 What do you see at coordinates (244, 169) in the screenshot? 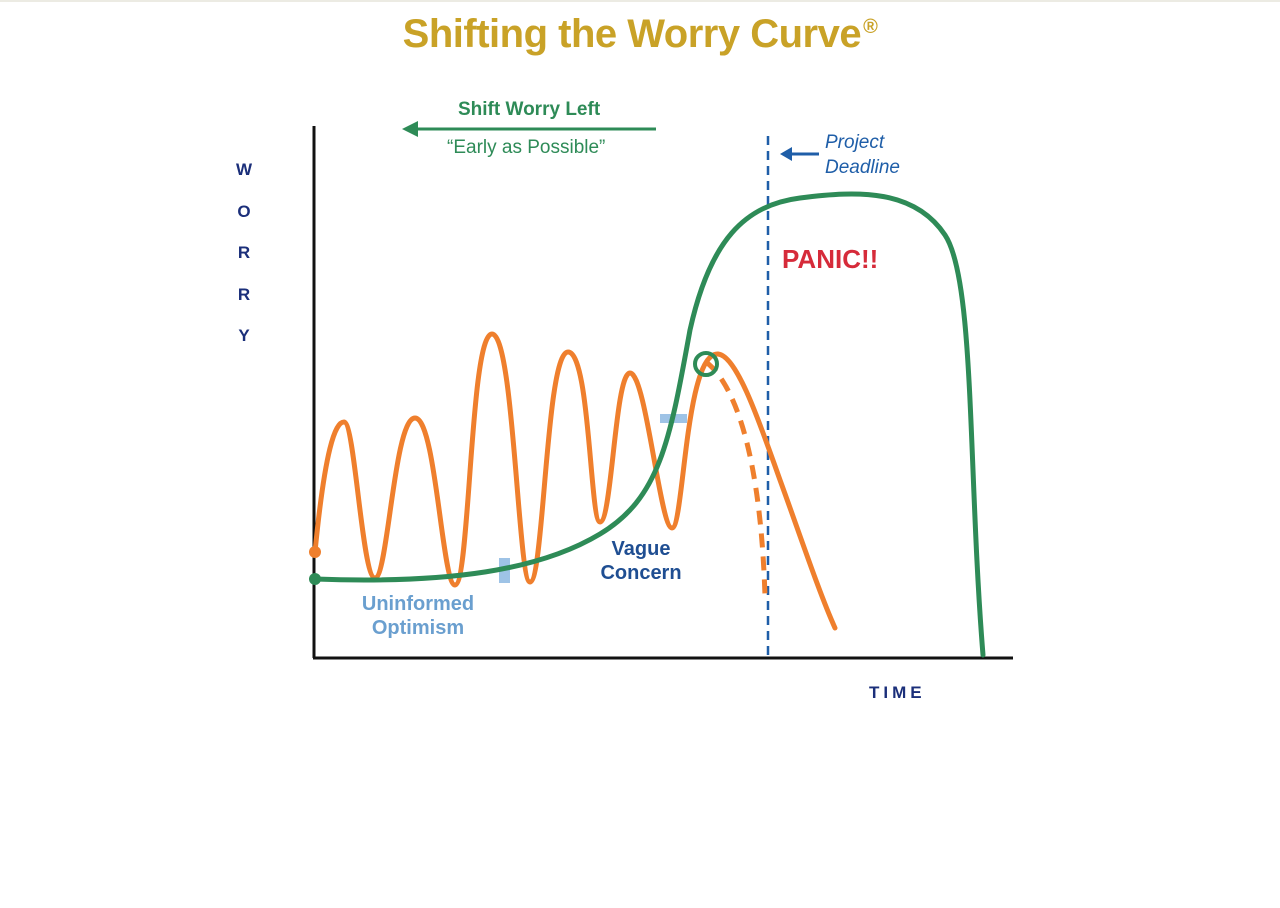
I see `y-axis-letter-w: W` at bounding box center [244, 169].